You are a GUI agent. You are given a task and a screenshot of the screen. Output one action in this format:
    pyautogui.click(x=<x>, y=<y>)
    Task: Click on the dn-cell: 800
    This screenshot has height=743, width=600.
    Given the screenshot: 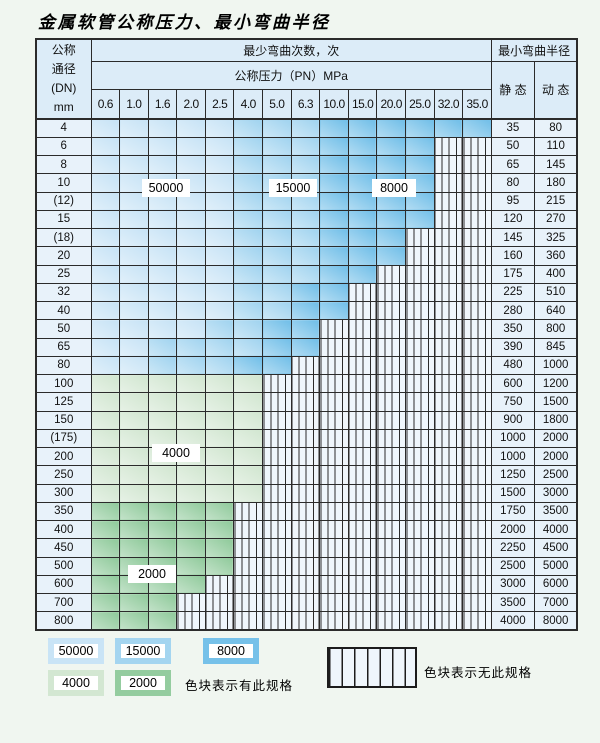 What is the action you would take?
    pyautogui.click(x=63, y=621)
    